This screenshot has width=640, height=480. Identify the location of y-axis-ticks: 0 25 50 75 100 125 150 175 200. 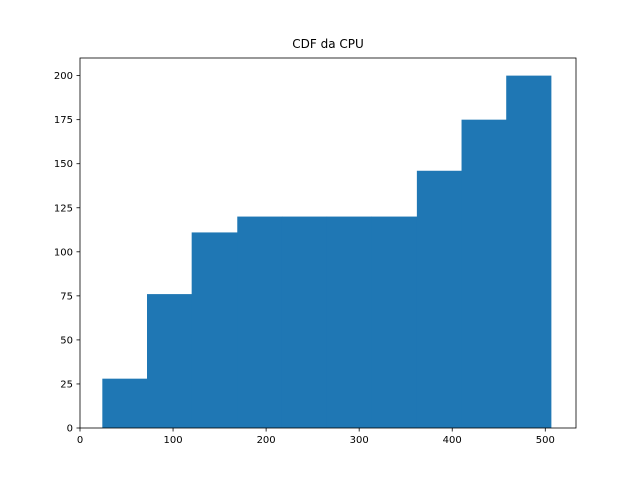
(67, 253).